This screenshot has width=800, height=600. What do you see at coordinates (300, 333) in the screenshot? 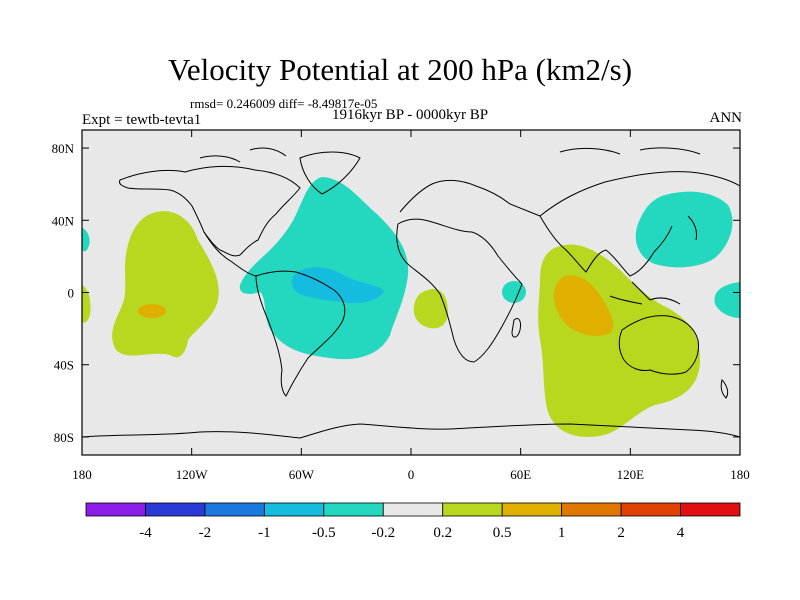
I see `coastline-south-america` at bounding box center [300, 333].